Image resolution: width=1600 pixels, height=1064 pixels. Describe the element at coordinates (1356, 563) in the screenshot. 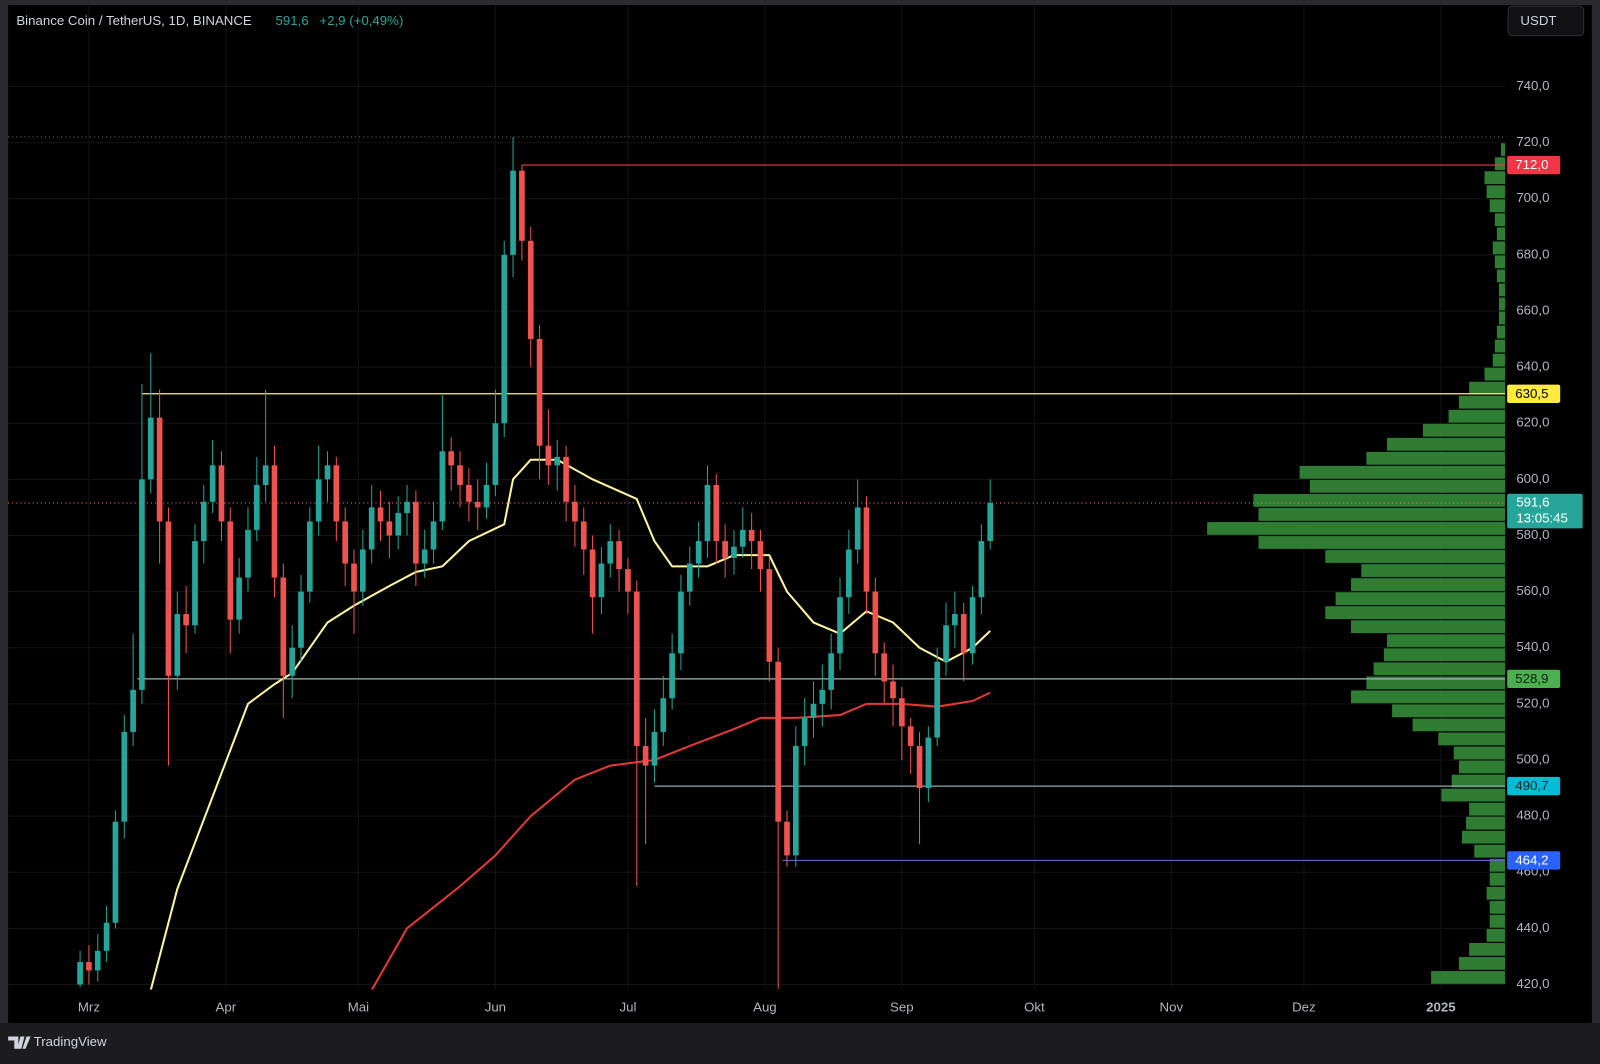

I see `volume-profile` at that location.